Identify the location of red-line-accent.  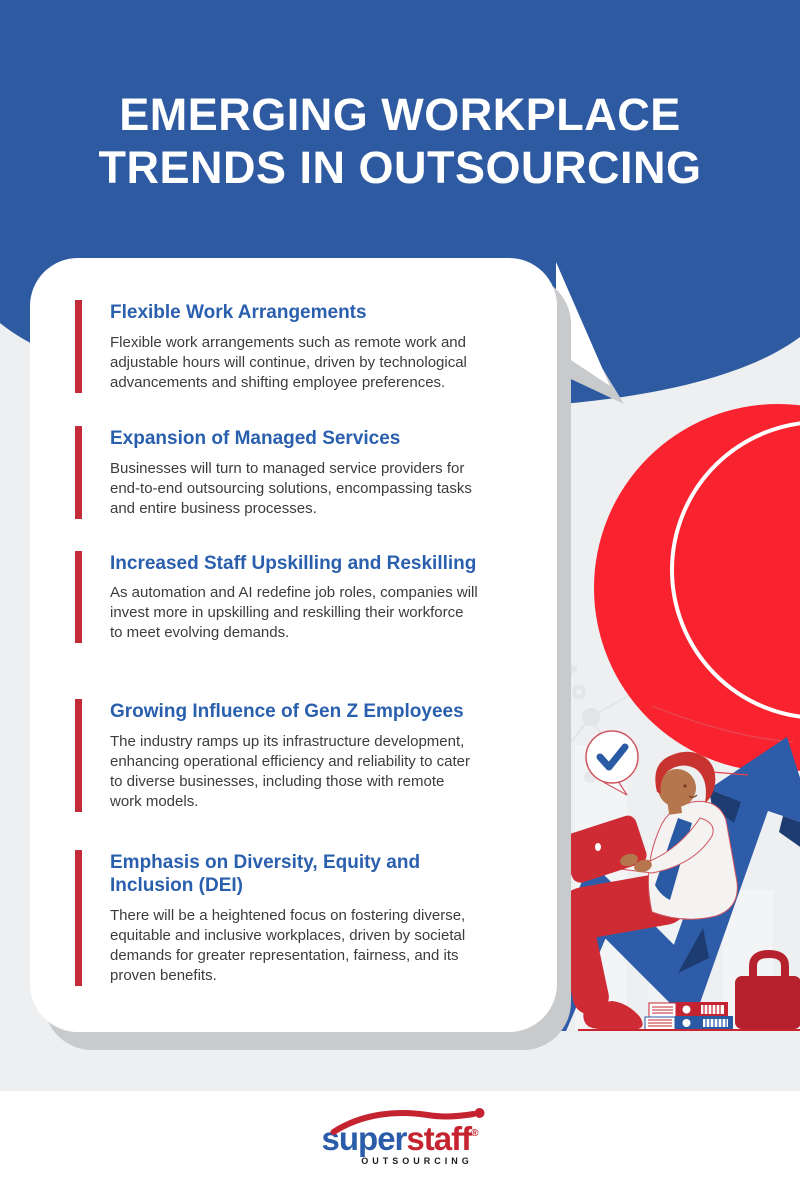
(722, 724).